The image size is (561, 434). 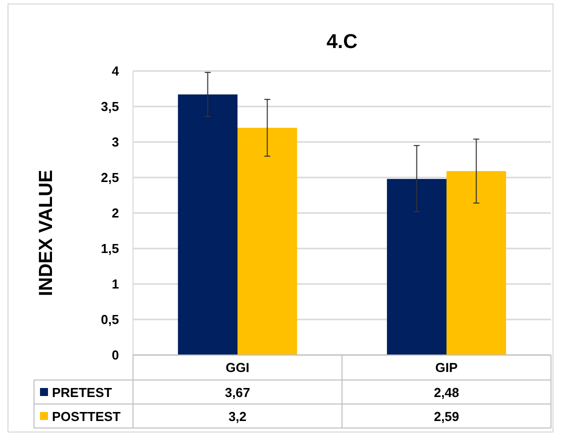 What do you see at coordinates (446, 367) in the screenshot?
I see `x-tick-label: GIP` at bounding box center [446, 367].